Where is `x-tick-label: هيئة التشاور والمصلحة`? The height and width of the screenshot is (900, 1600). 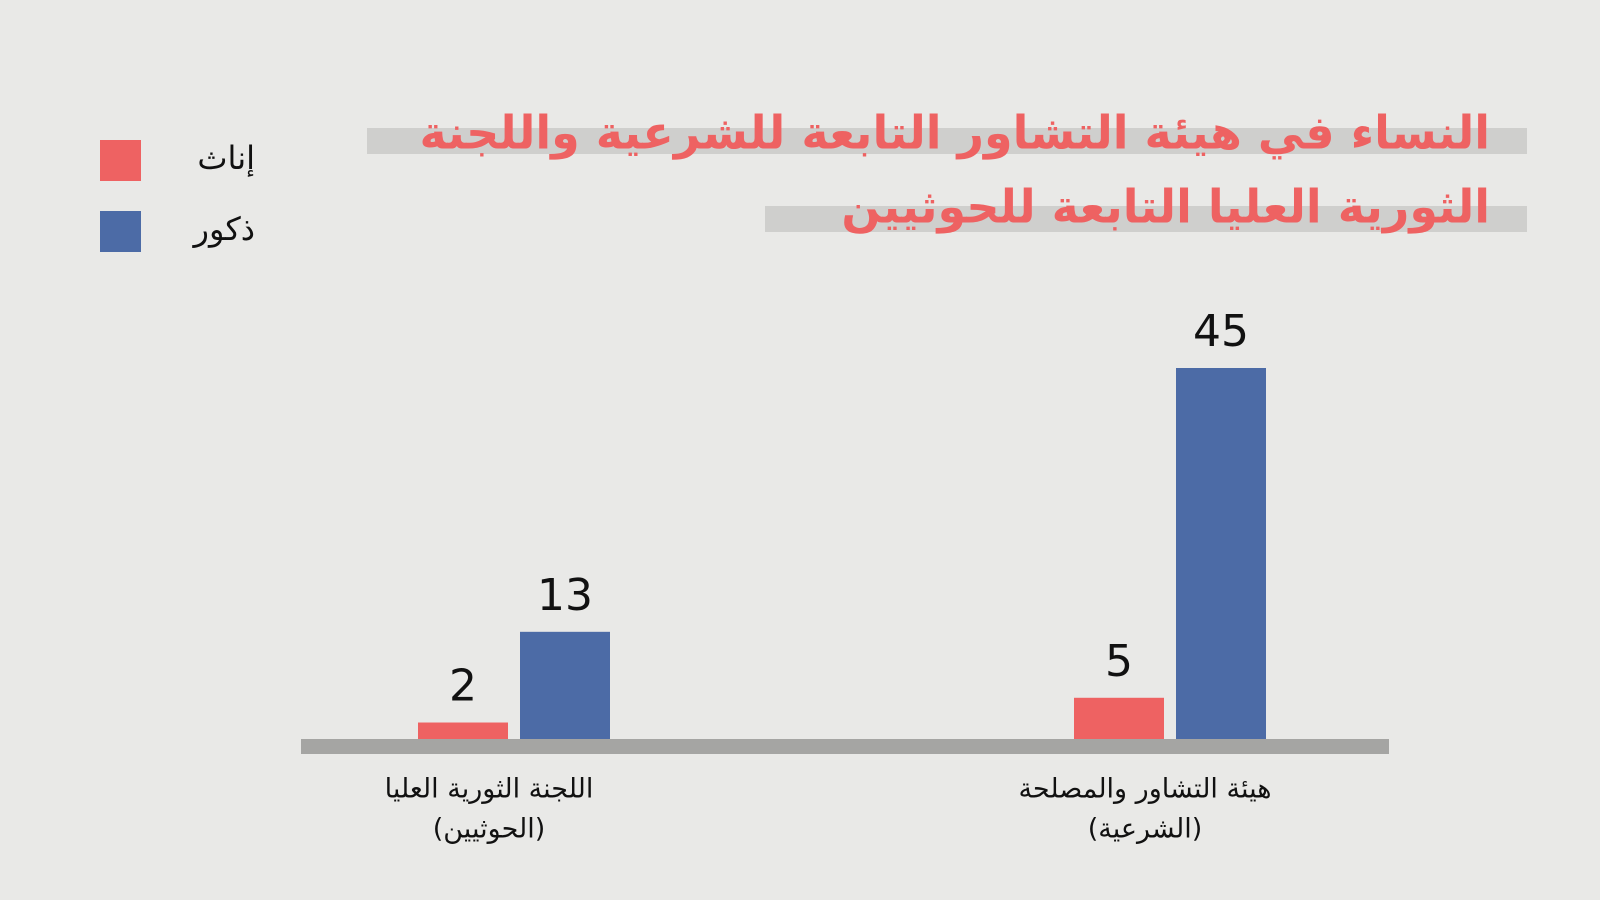 x-tick-label: هيئة التشاور والمصلحة is located at coordinates (1144, 789).